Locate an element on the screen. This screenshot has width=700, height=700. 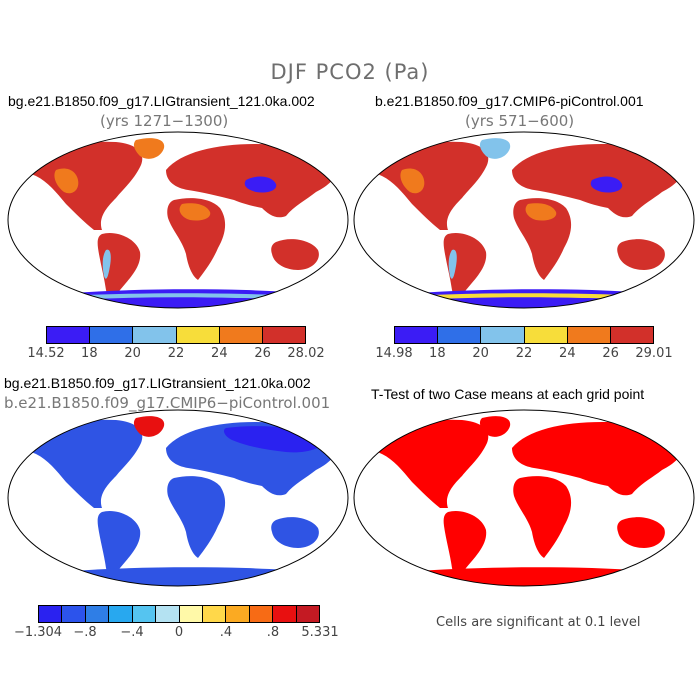
colorbar-tick-label: 29.01 is located at coordinates (654, 353).